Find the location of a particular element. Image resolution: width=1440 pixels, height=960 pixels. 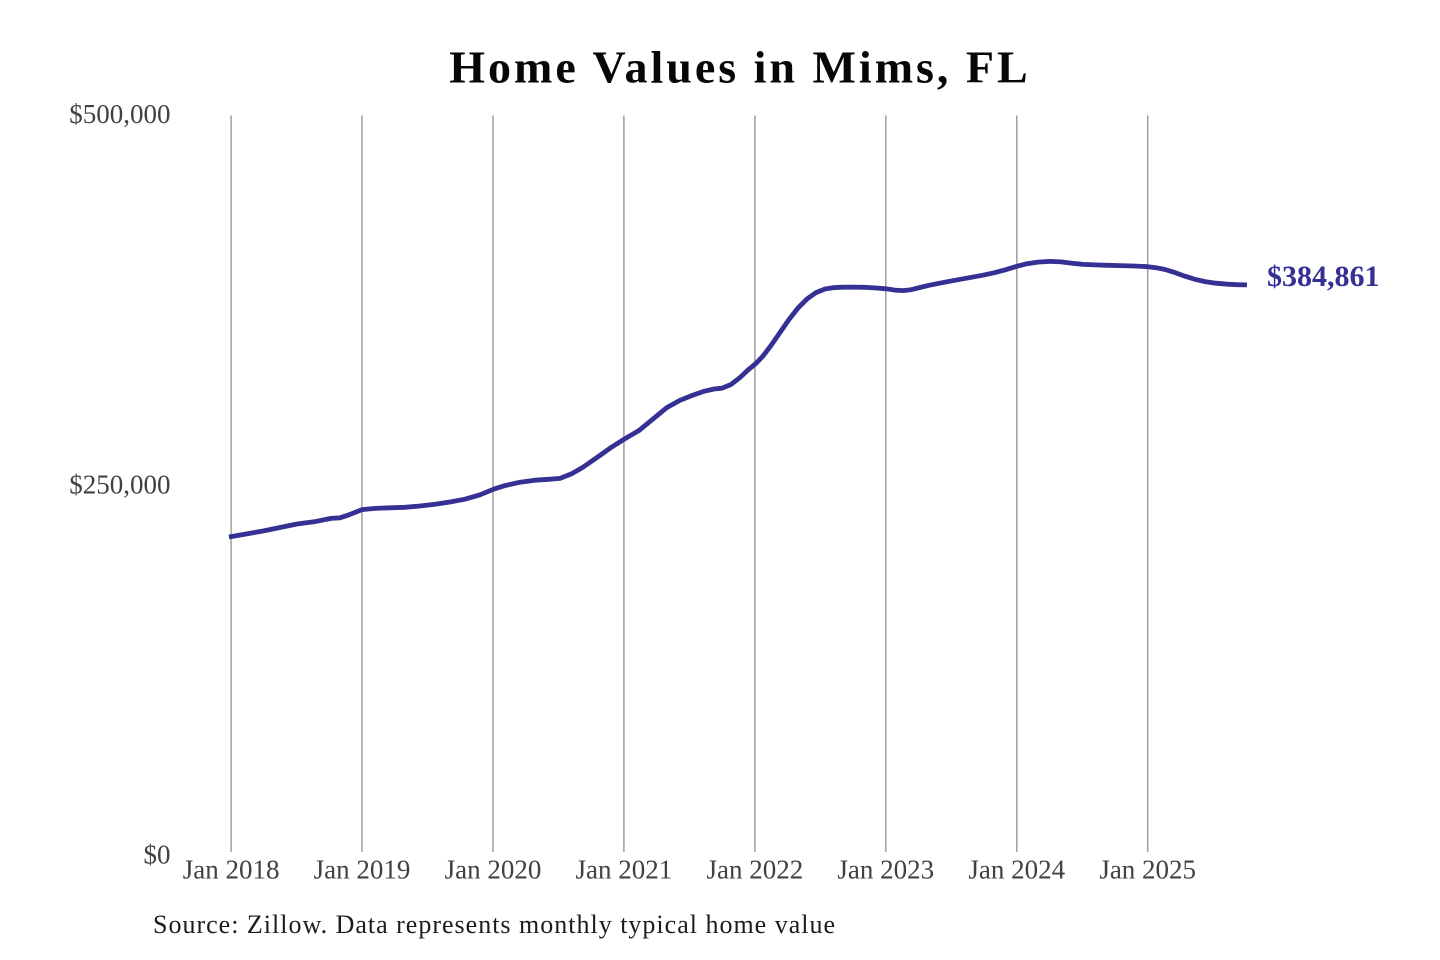

svg-text: $0 is located at coordinates (157, 855).